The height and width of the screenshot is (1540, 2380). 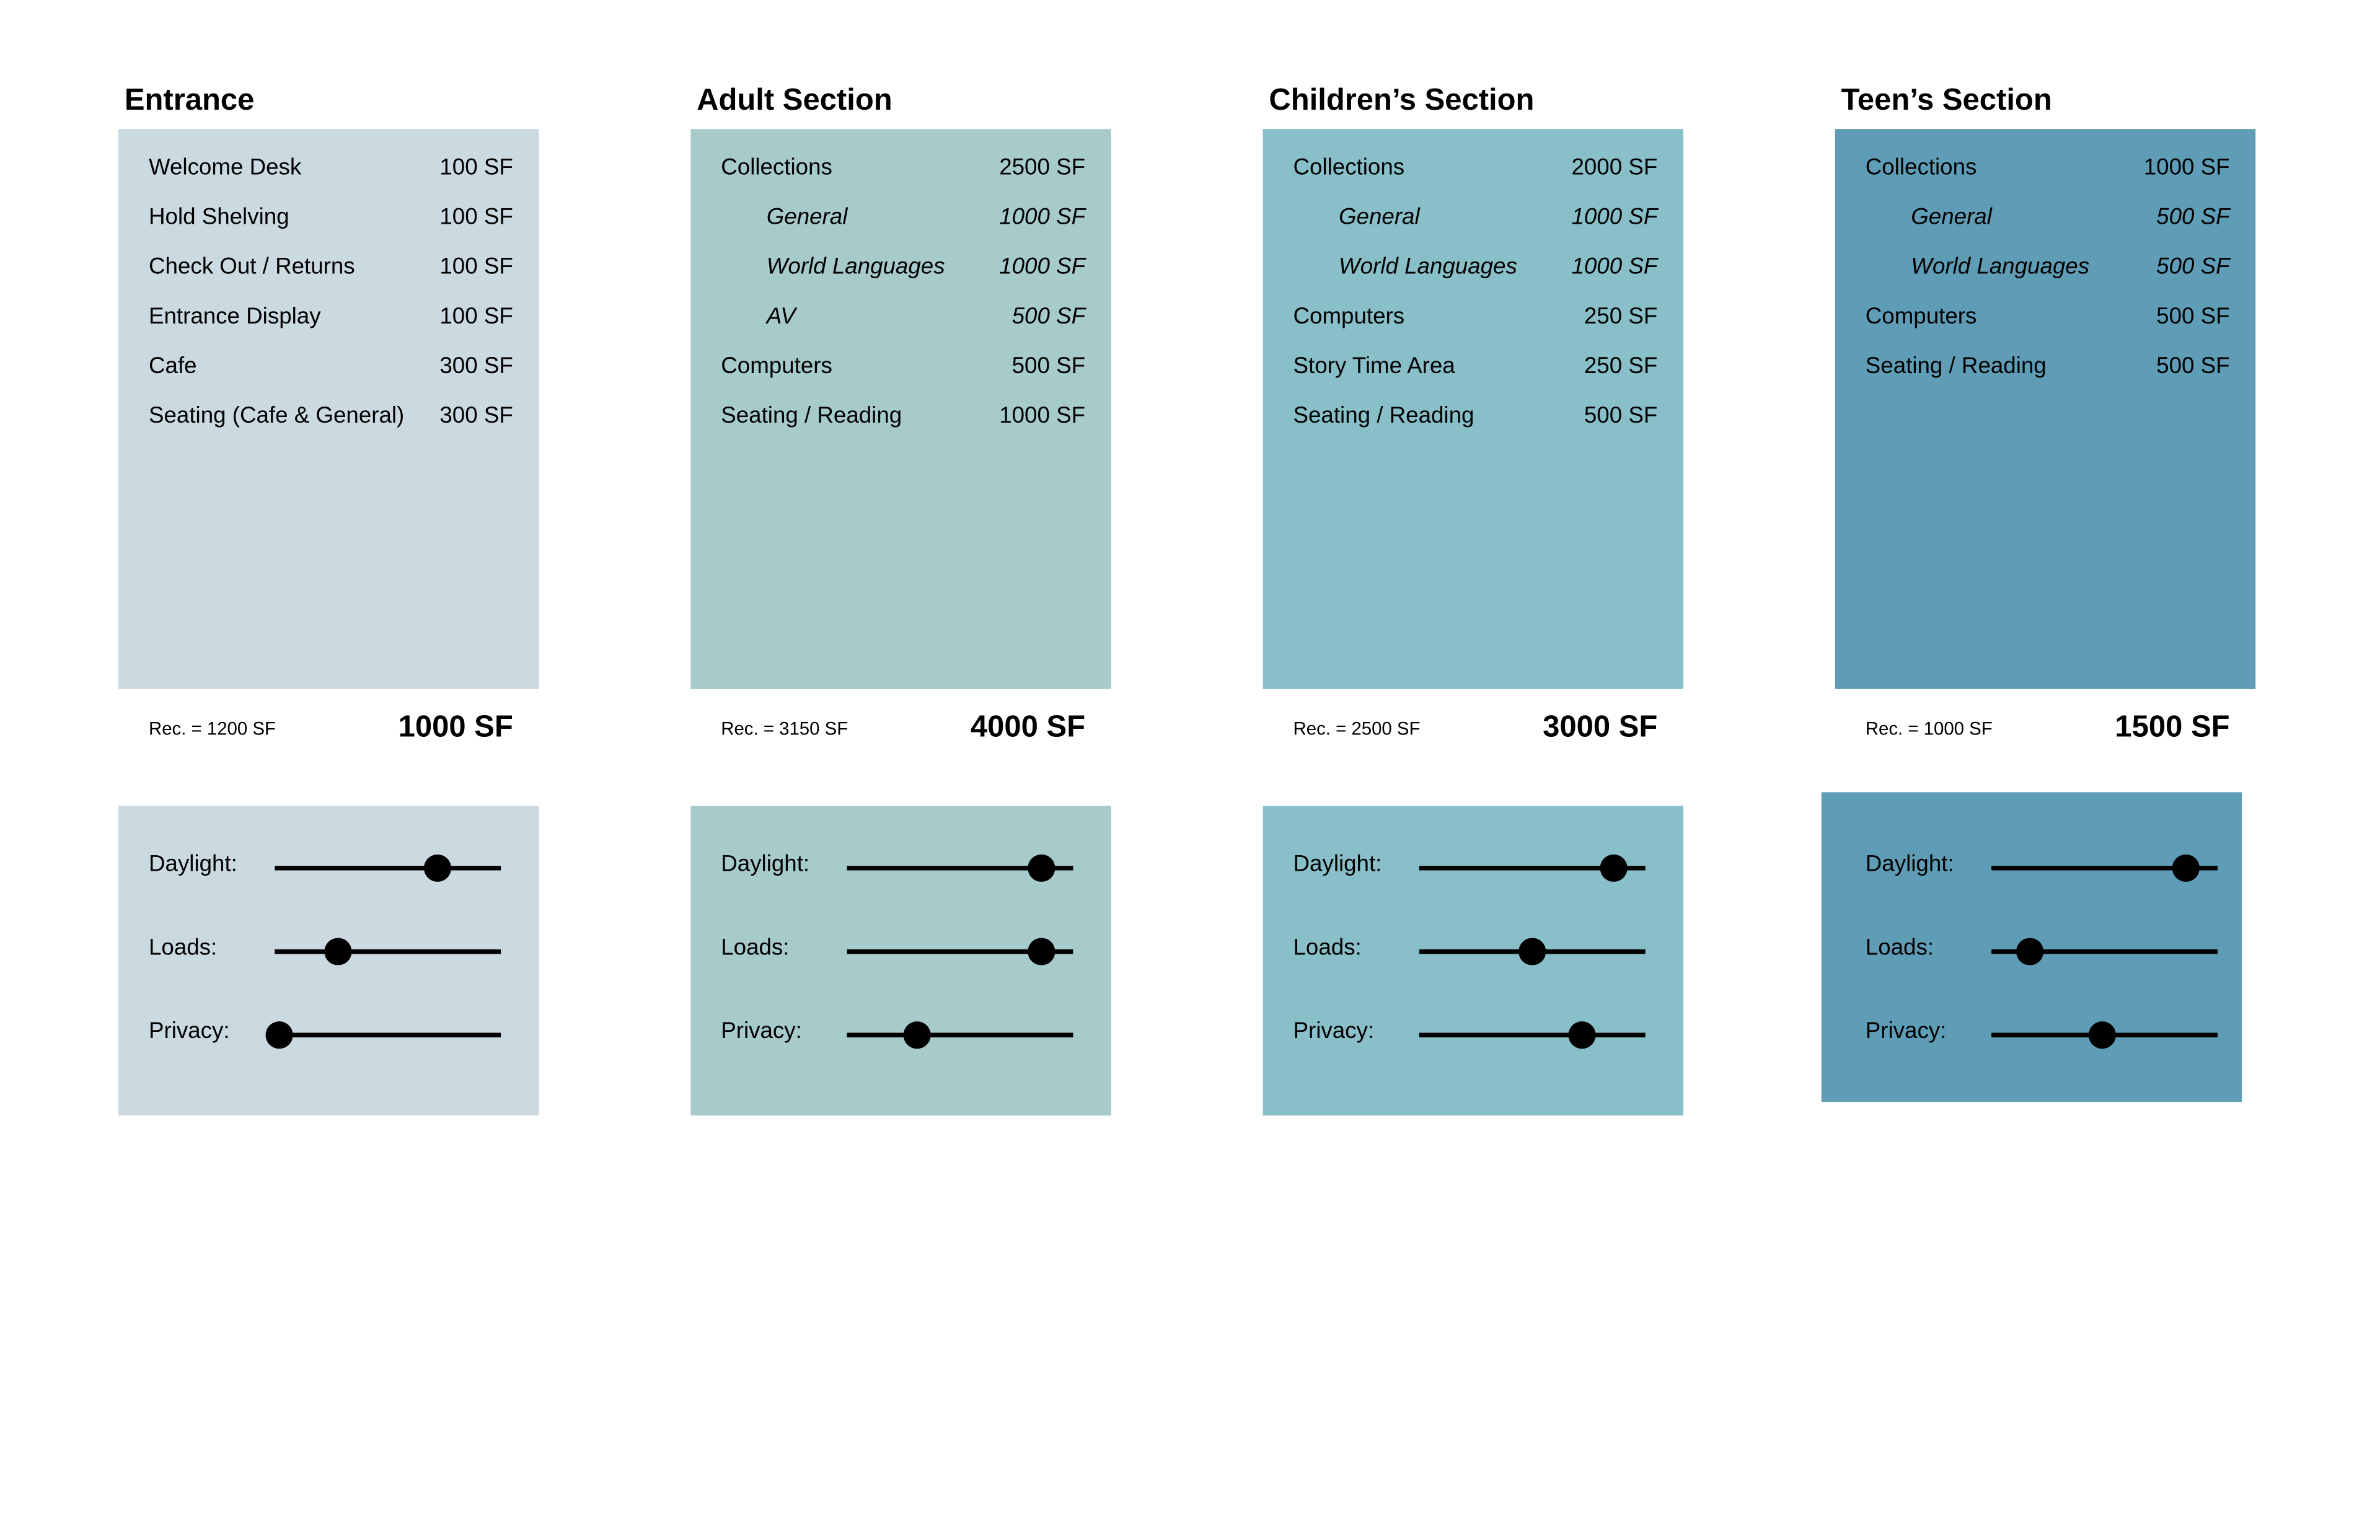 I want to click on section-title: Teen’s Section, so click(x=1946, y=100).